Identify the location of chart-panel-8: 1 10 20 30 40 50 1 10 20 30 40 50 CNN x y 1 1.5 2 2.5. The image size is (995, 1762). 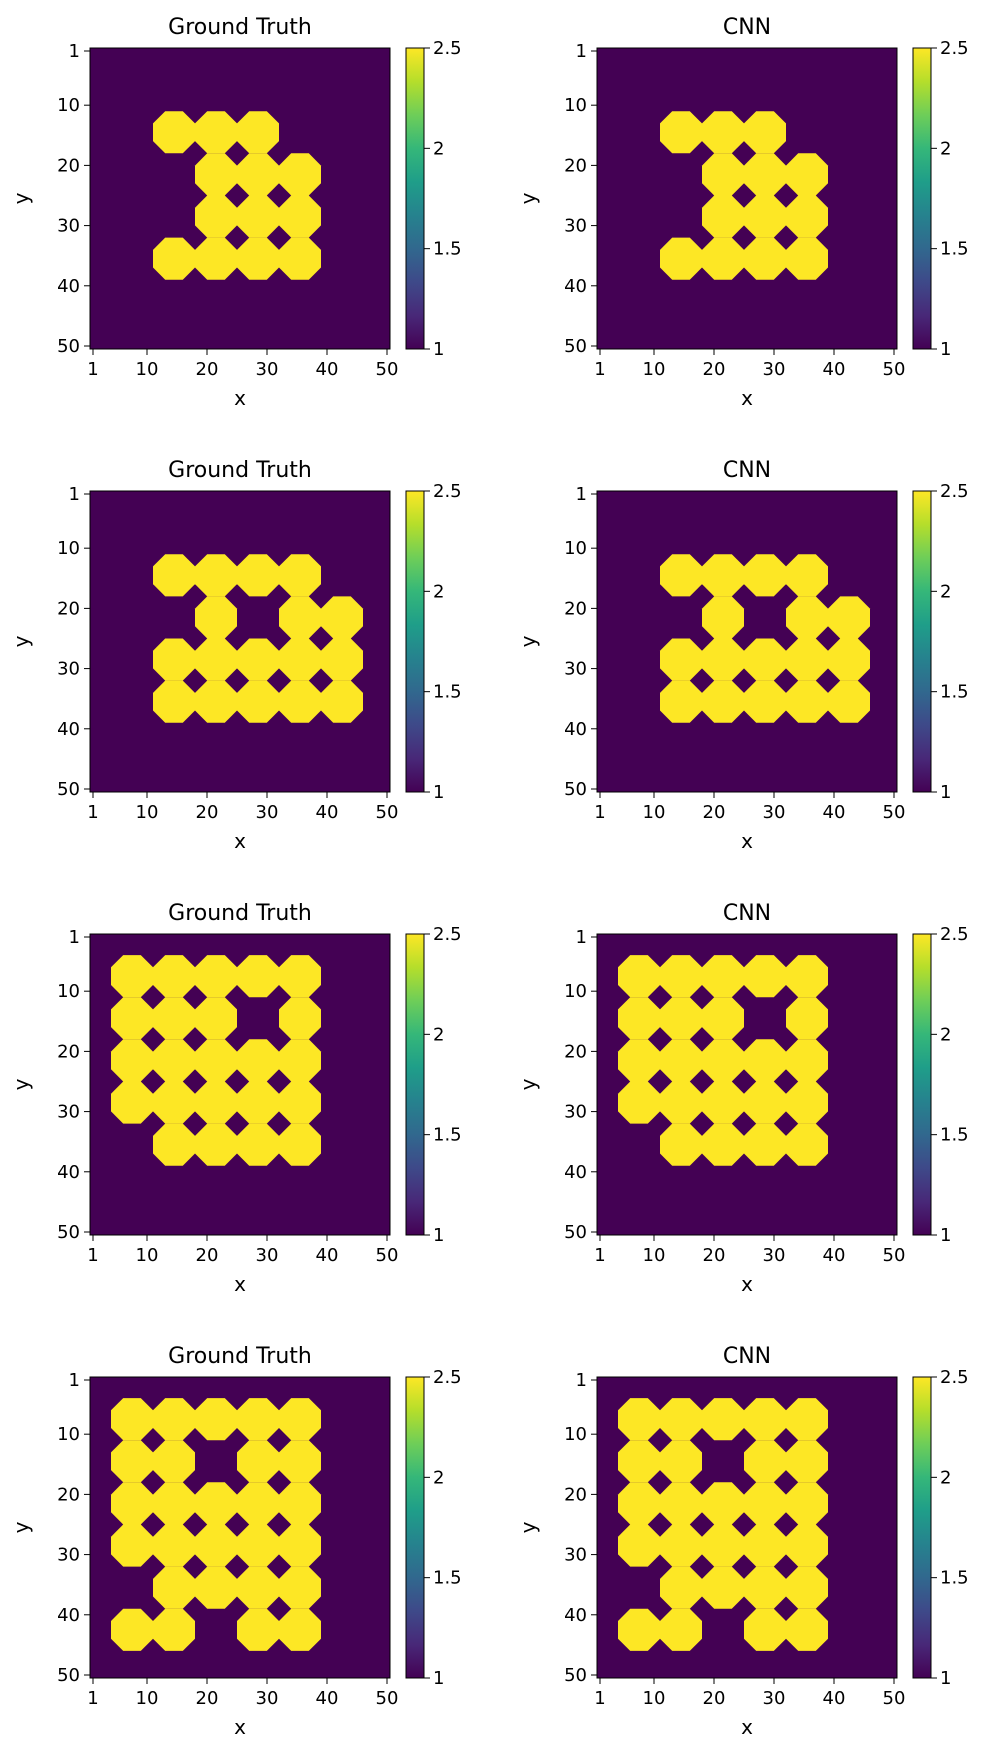
(742, 1541).